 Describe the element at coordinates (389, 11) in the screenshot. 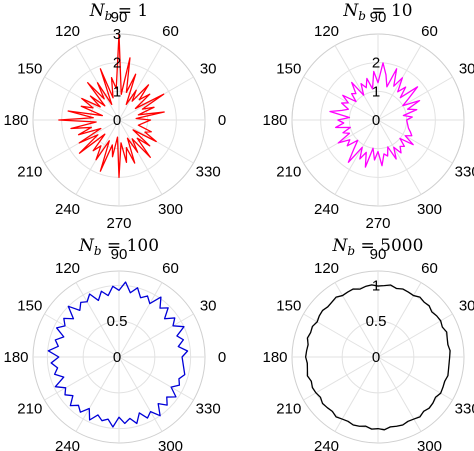

I see `title-rest: = 10` at that location.